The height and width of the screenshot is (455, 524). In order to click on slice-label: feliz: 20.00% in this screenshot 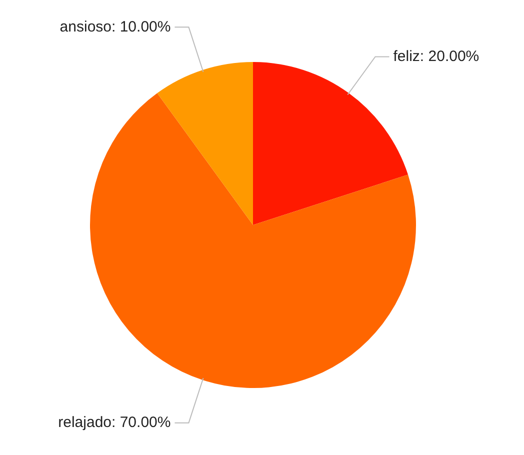, I will do `click(436, 56)`.